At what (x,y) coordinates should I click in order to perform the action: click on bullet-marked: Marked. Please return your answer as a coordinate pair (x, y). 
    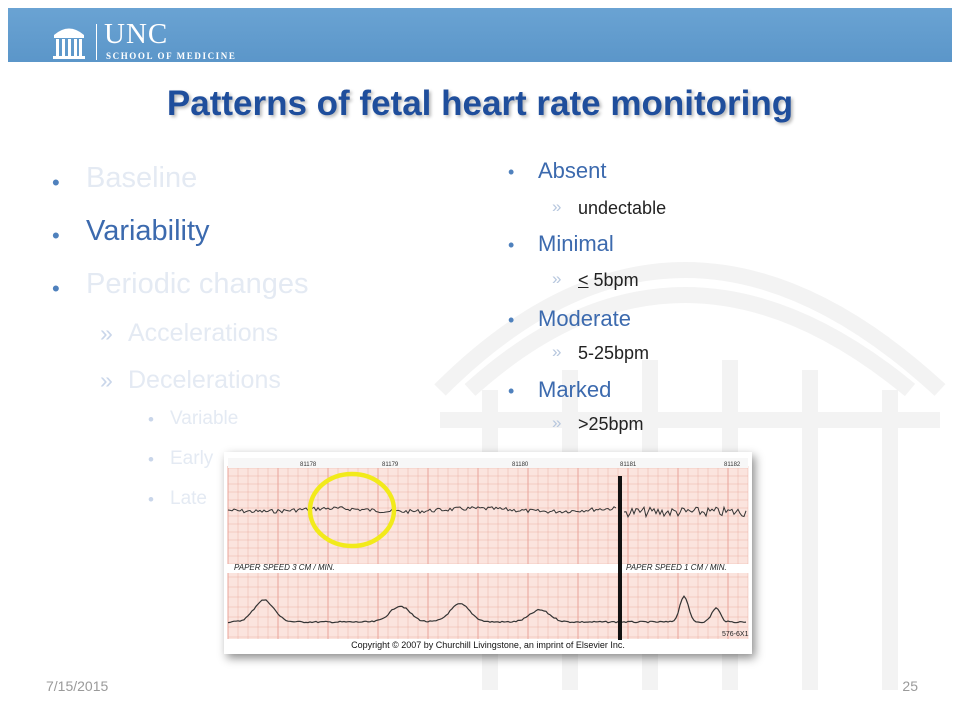
    Looking at the image, I should click on (575, 389).